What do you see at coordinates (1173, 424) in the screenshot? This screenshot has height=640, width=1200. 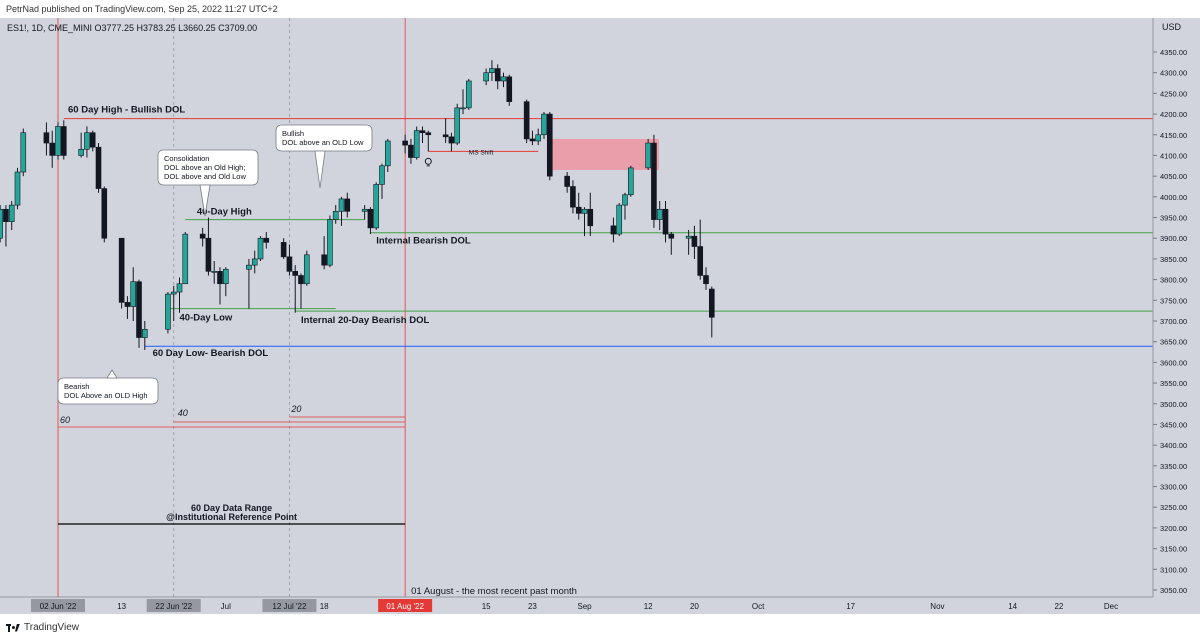 I see `price-tick-label: 3450.00` at bounding box center [1173, 424].